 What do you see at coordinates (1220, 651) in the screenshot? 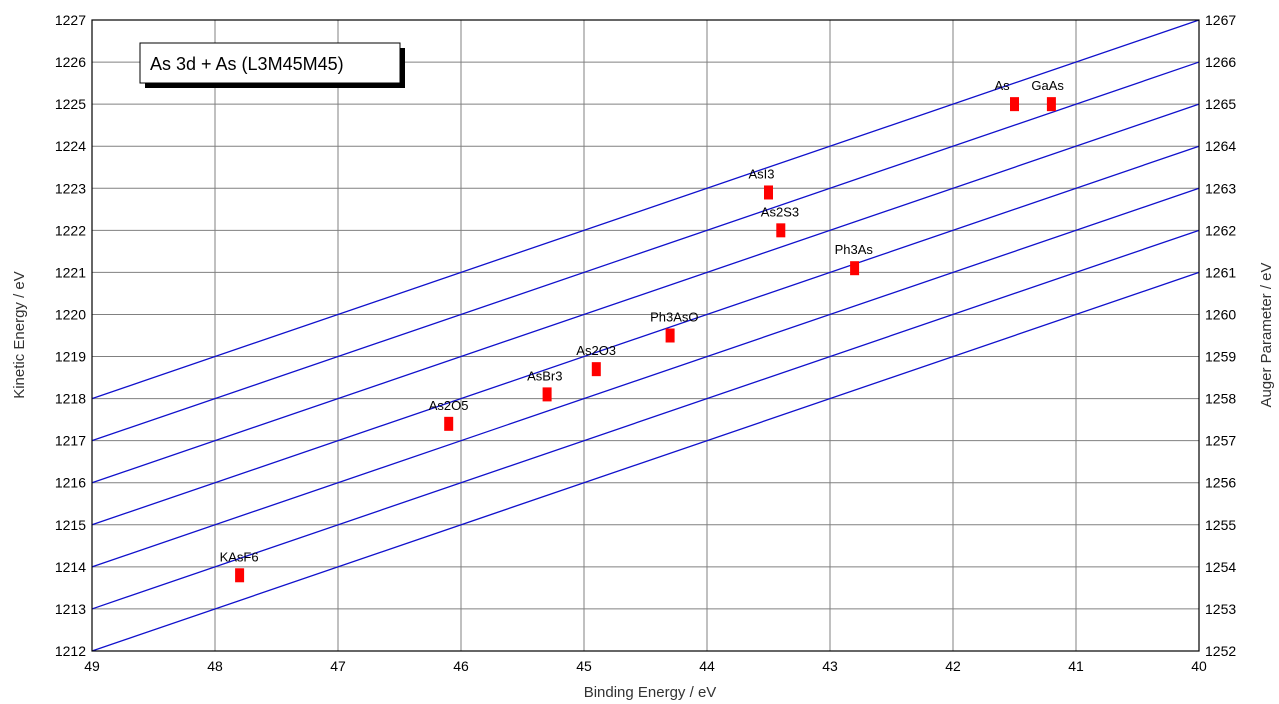
I see `y2-tick-label: 1252` at bounding box center [1220, 651].